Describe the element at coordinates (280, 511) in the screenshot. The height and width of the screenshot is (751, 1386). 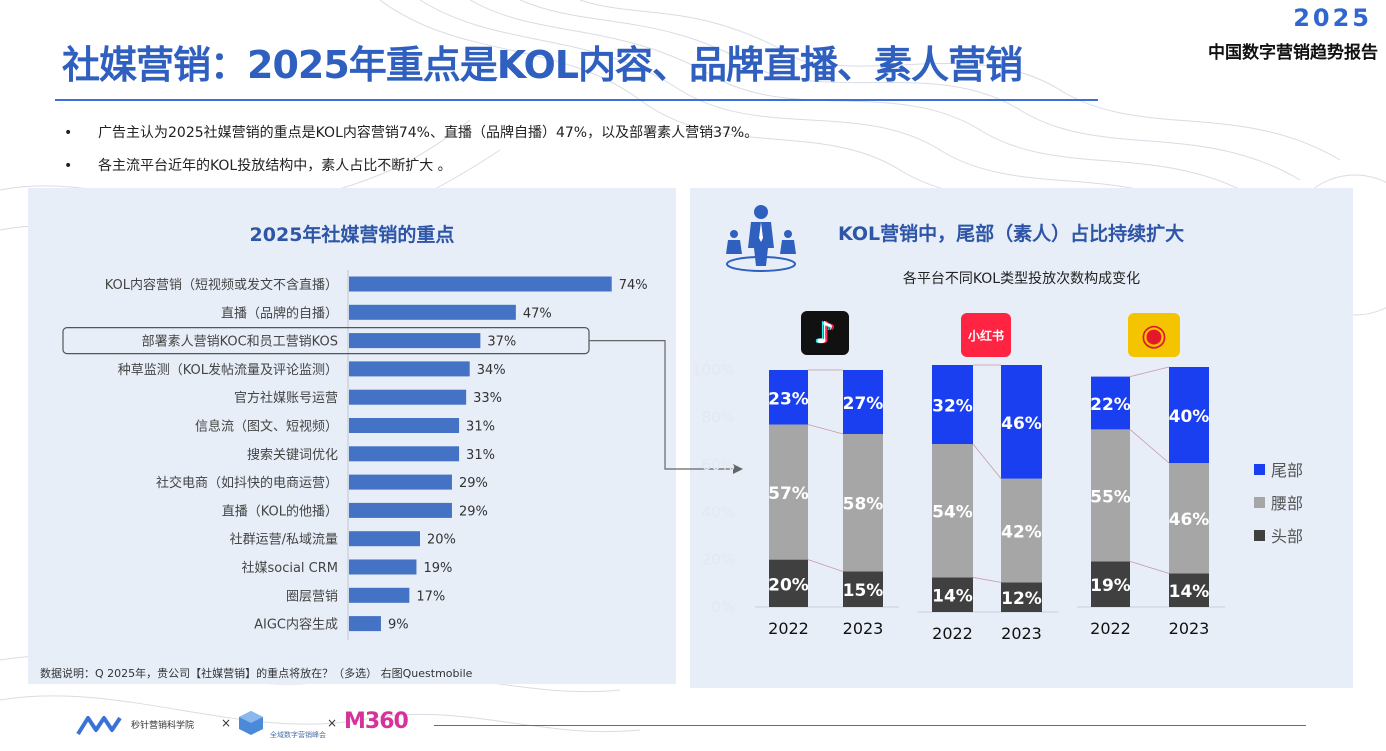
I see `bar-category-label: 直播（KOL的他播）` at that location.